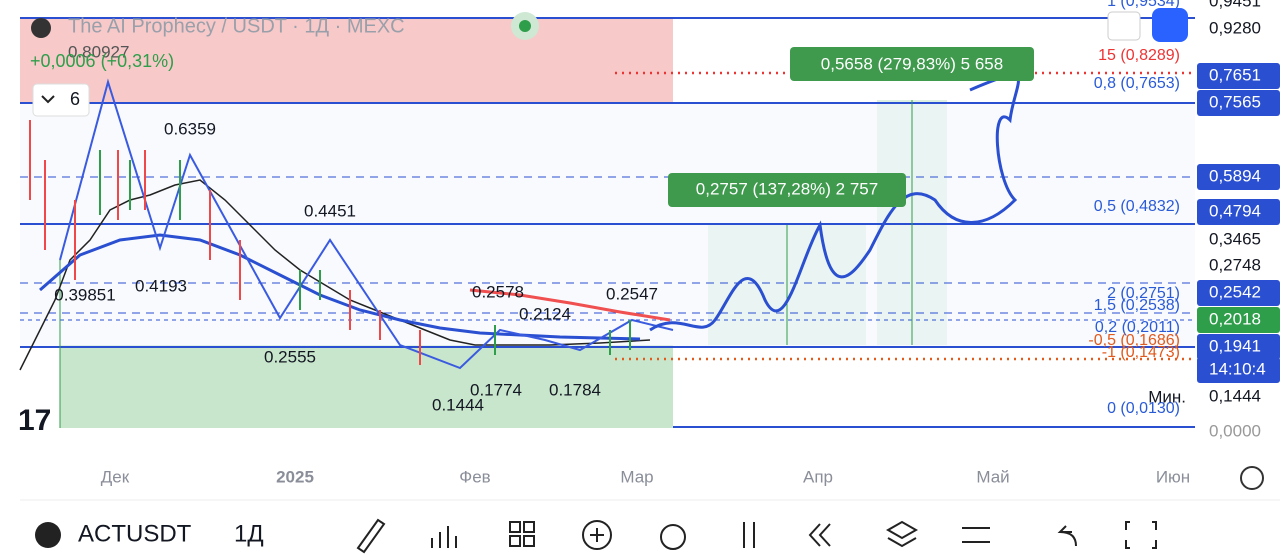 Image resolution: width=1280 pixels, height=560 pixels. What do you see at coordinates (1137, 305) in the screenshot?
I see `fib-label: 1,5 (0,2538)` at bounding box center [1137, 305].